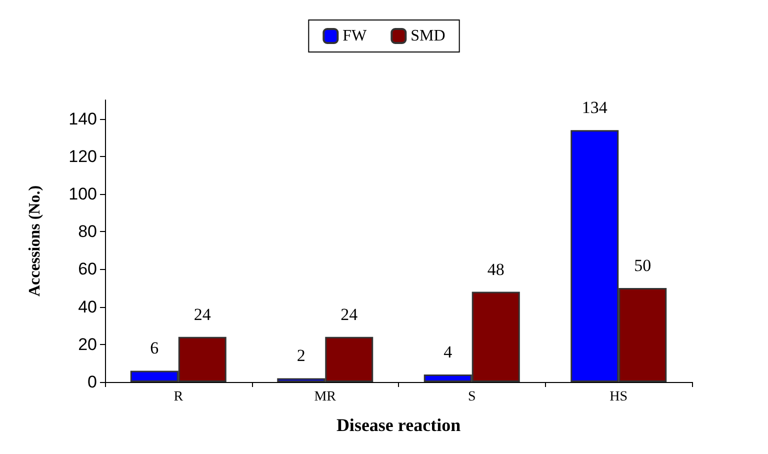  I want to click on x-tick-label: MR, so click(325, 397).